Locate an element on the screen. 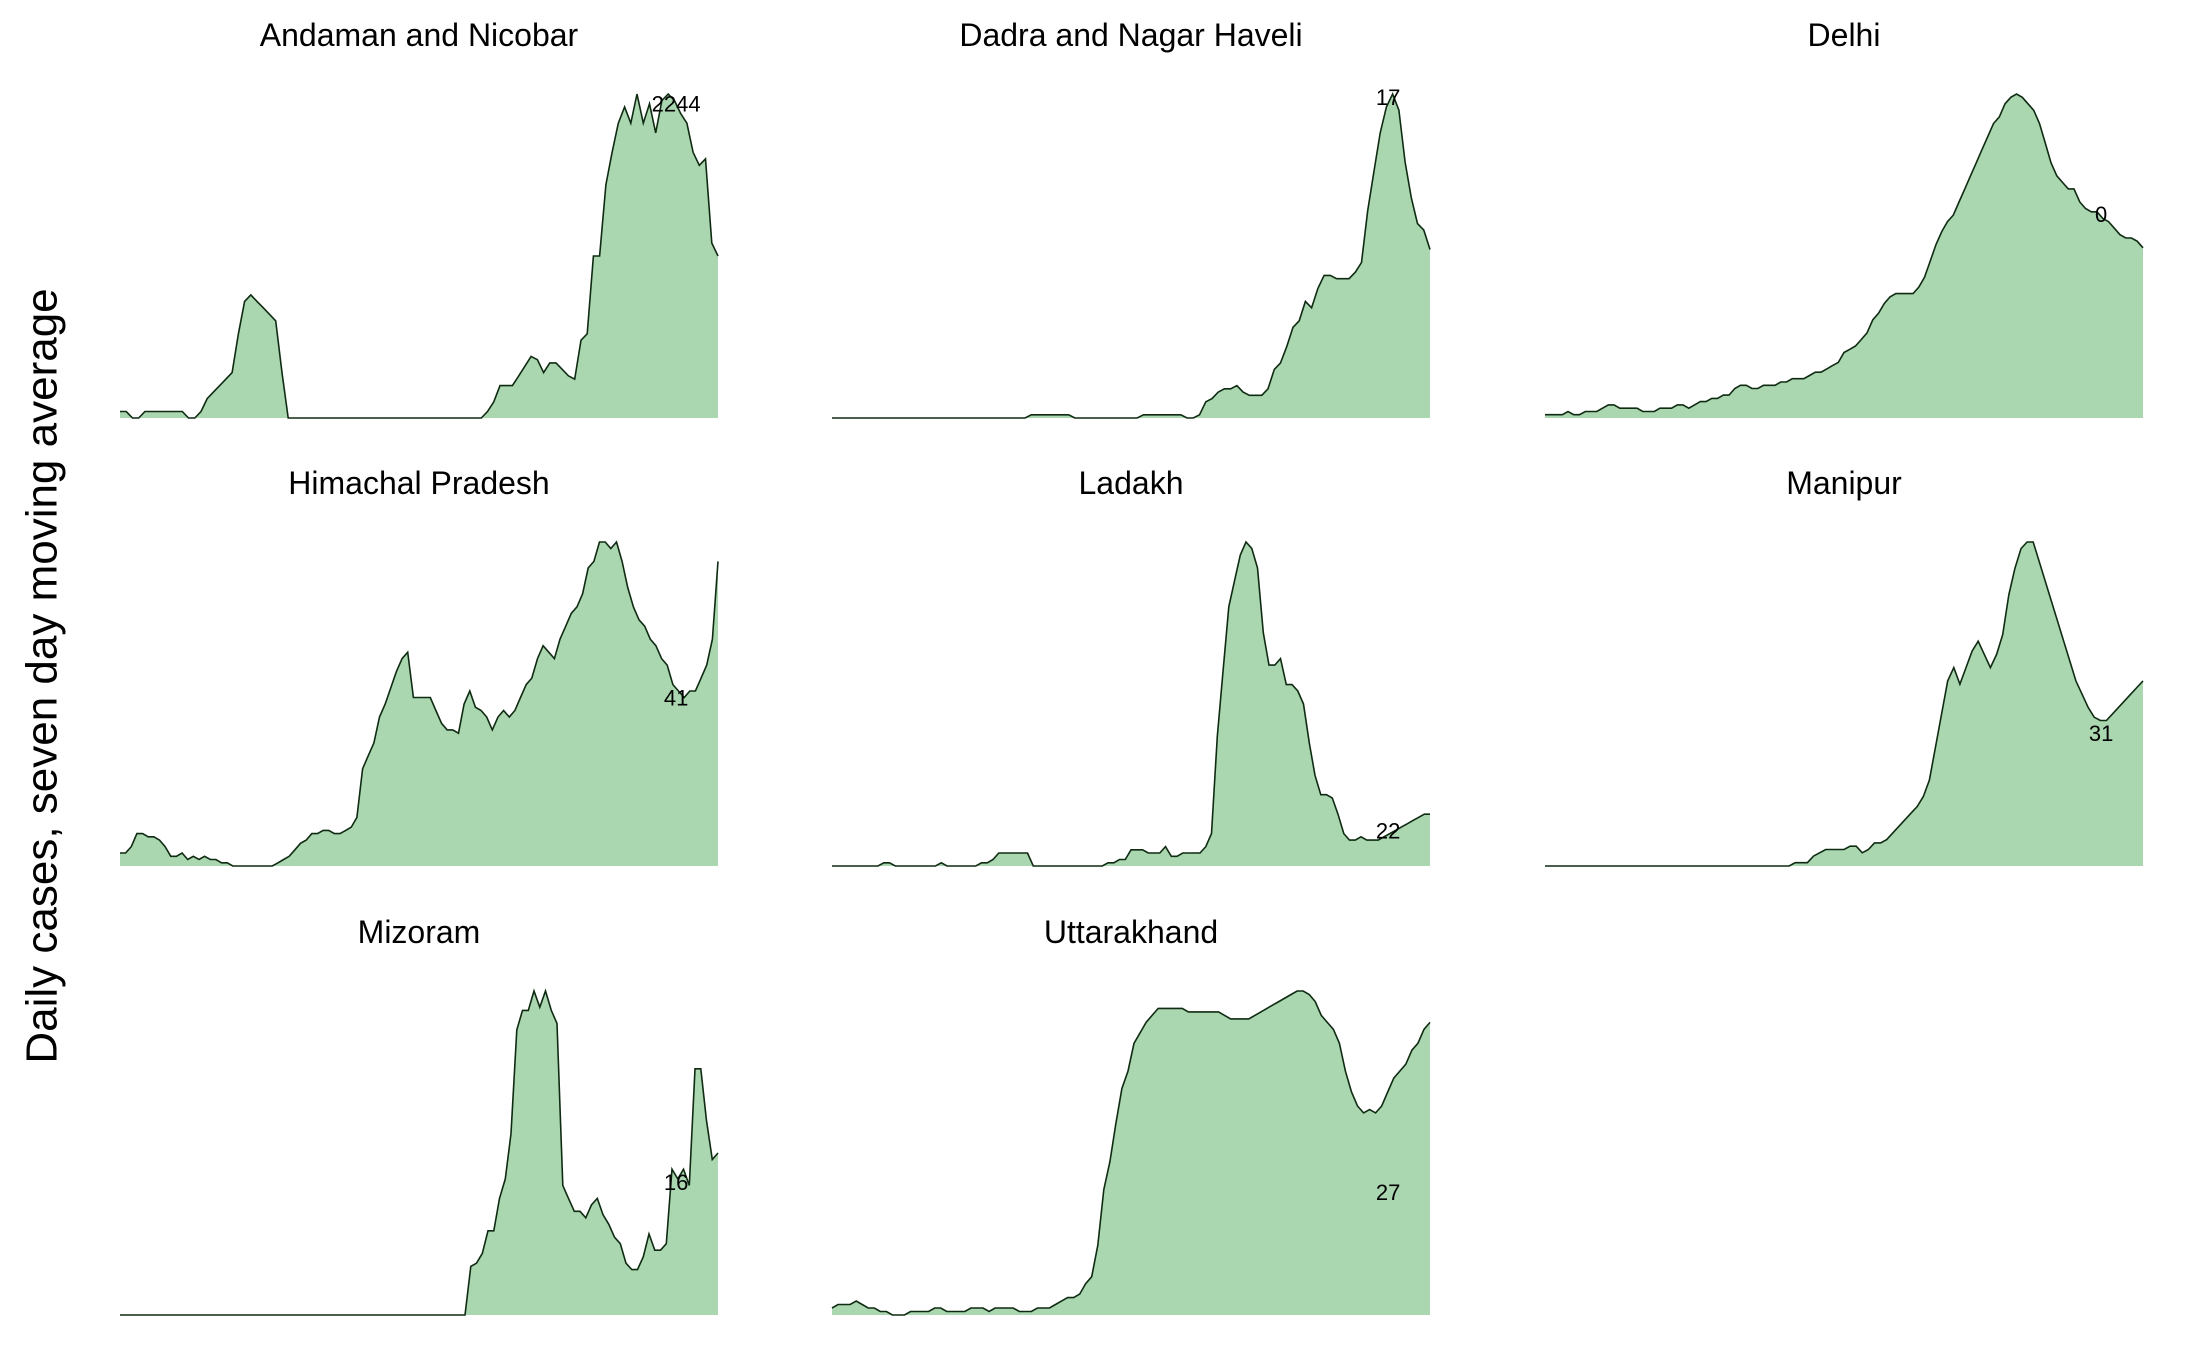 The height and width of the screenshot is (1351, 2187). data-label: 31 is located at coordinates (2101, 733).